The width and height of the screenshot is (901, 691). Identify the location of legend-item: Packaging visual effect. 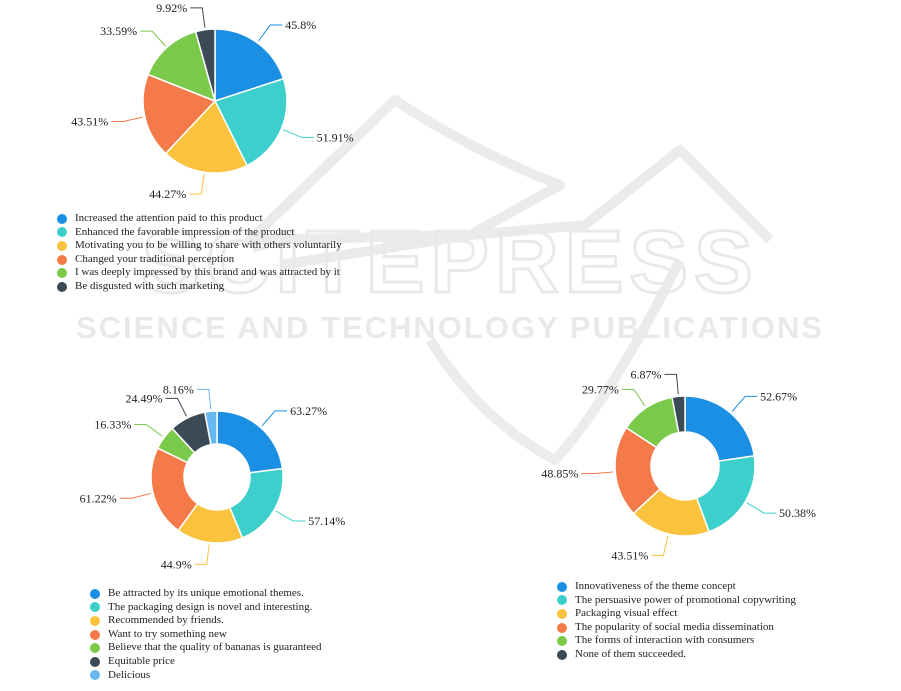
(676, 614).